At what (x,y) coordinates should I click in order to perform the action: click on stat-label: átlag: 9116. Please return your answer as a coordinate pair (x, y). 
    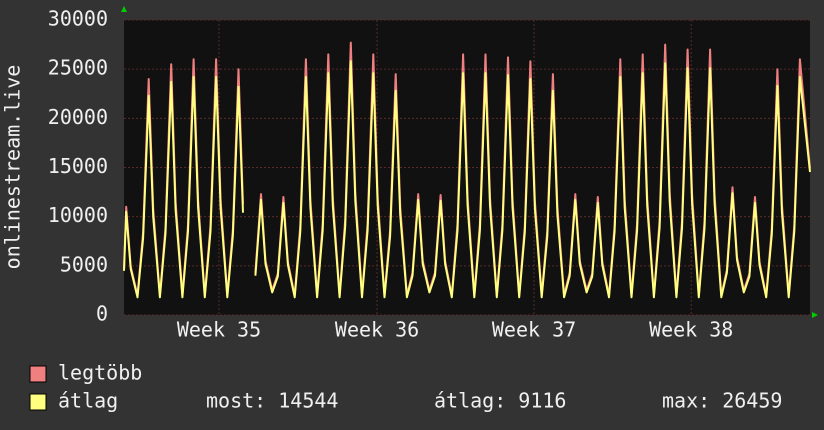
    Looking at the image, I should click on (500, 401).